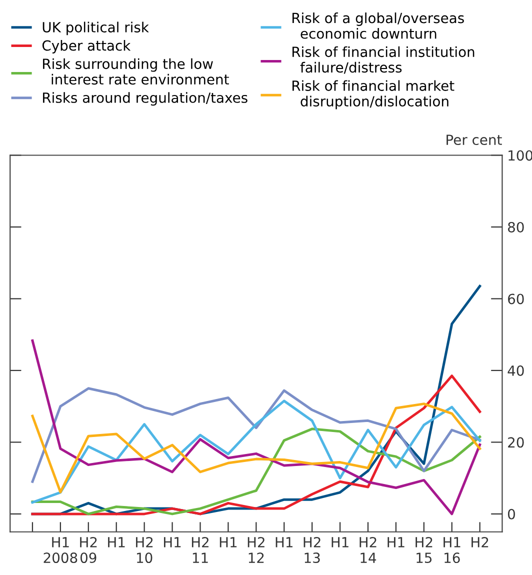 The height and width of the screenshot is (575, 532). Describe the element at coordinates (516, 227) in the screenshot. I see `y-tick-label: 80` at that location.